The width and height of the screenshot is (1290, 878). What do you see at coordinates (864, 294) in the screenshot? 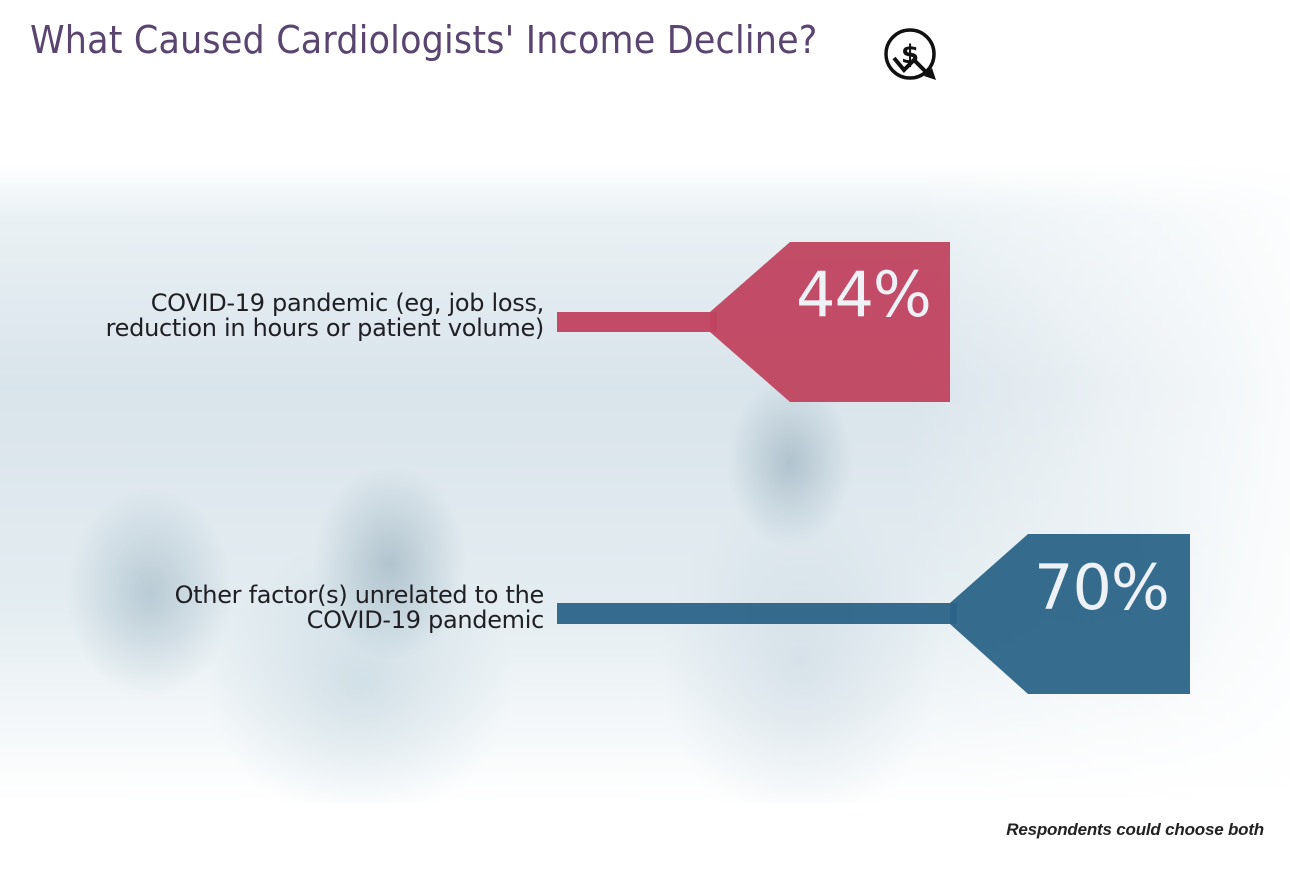
I see `bar-value-covid: 44%` at bounding box center [864, 294].